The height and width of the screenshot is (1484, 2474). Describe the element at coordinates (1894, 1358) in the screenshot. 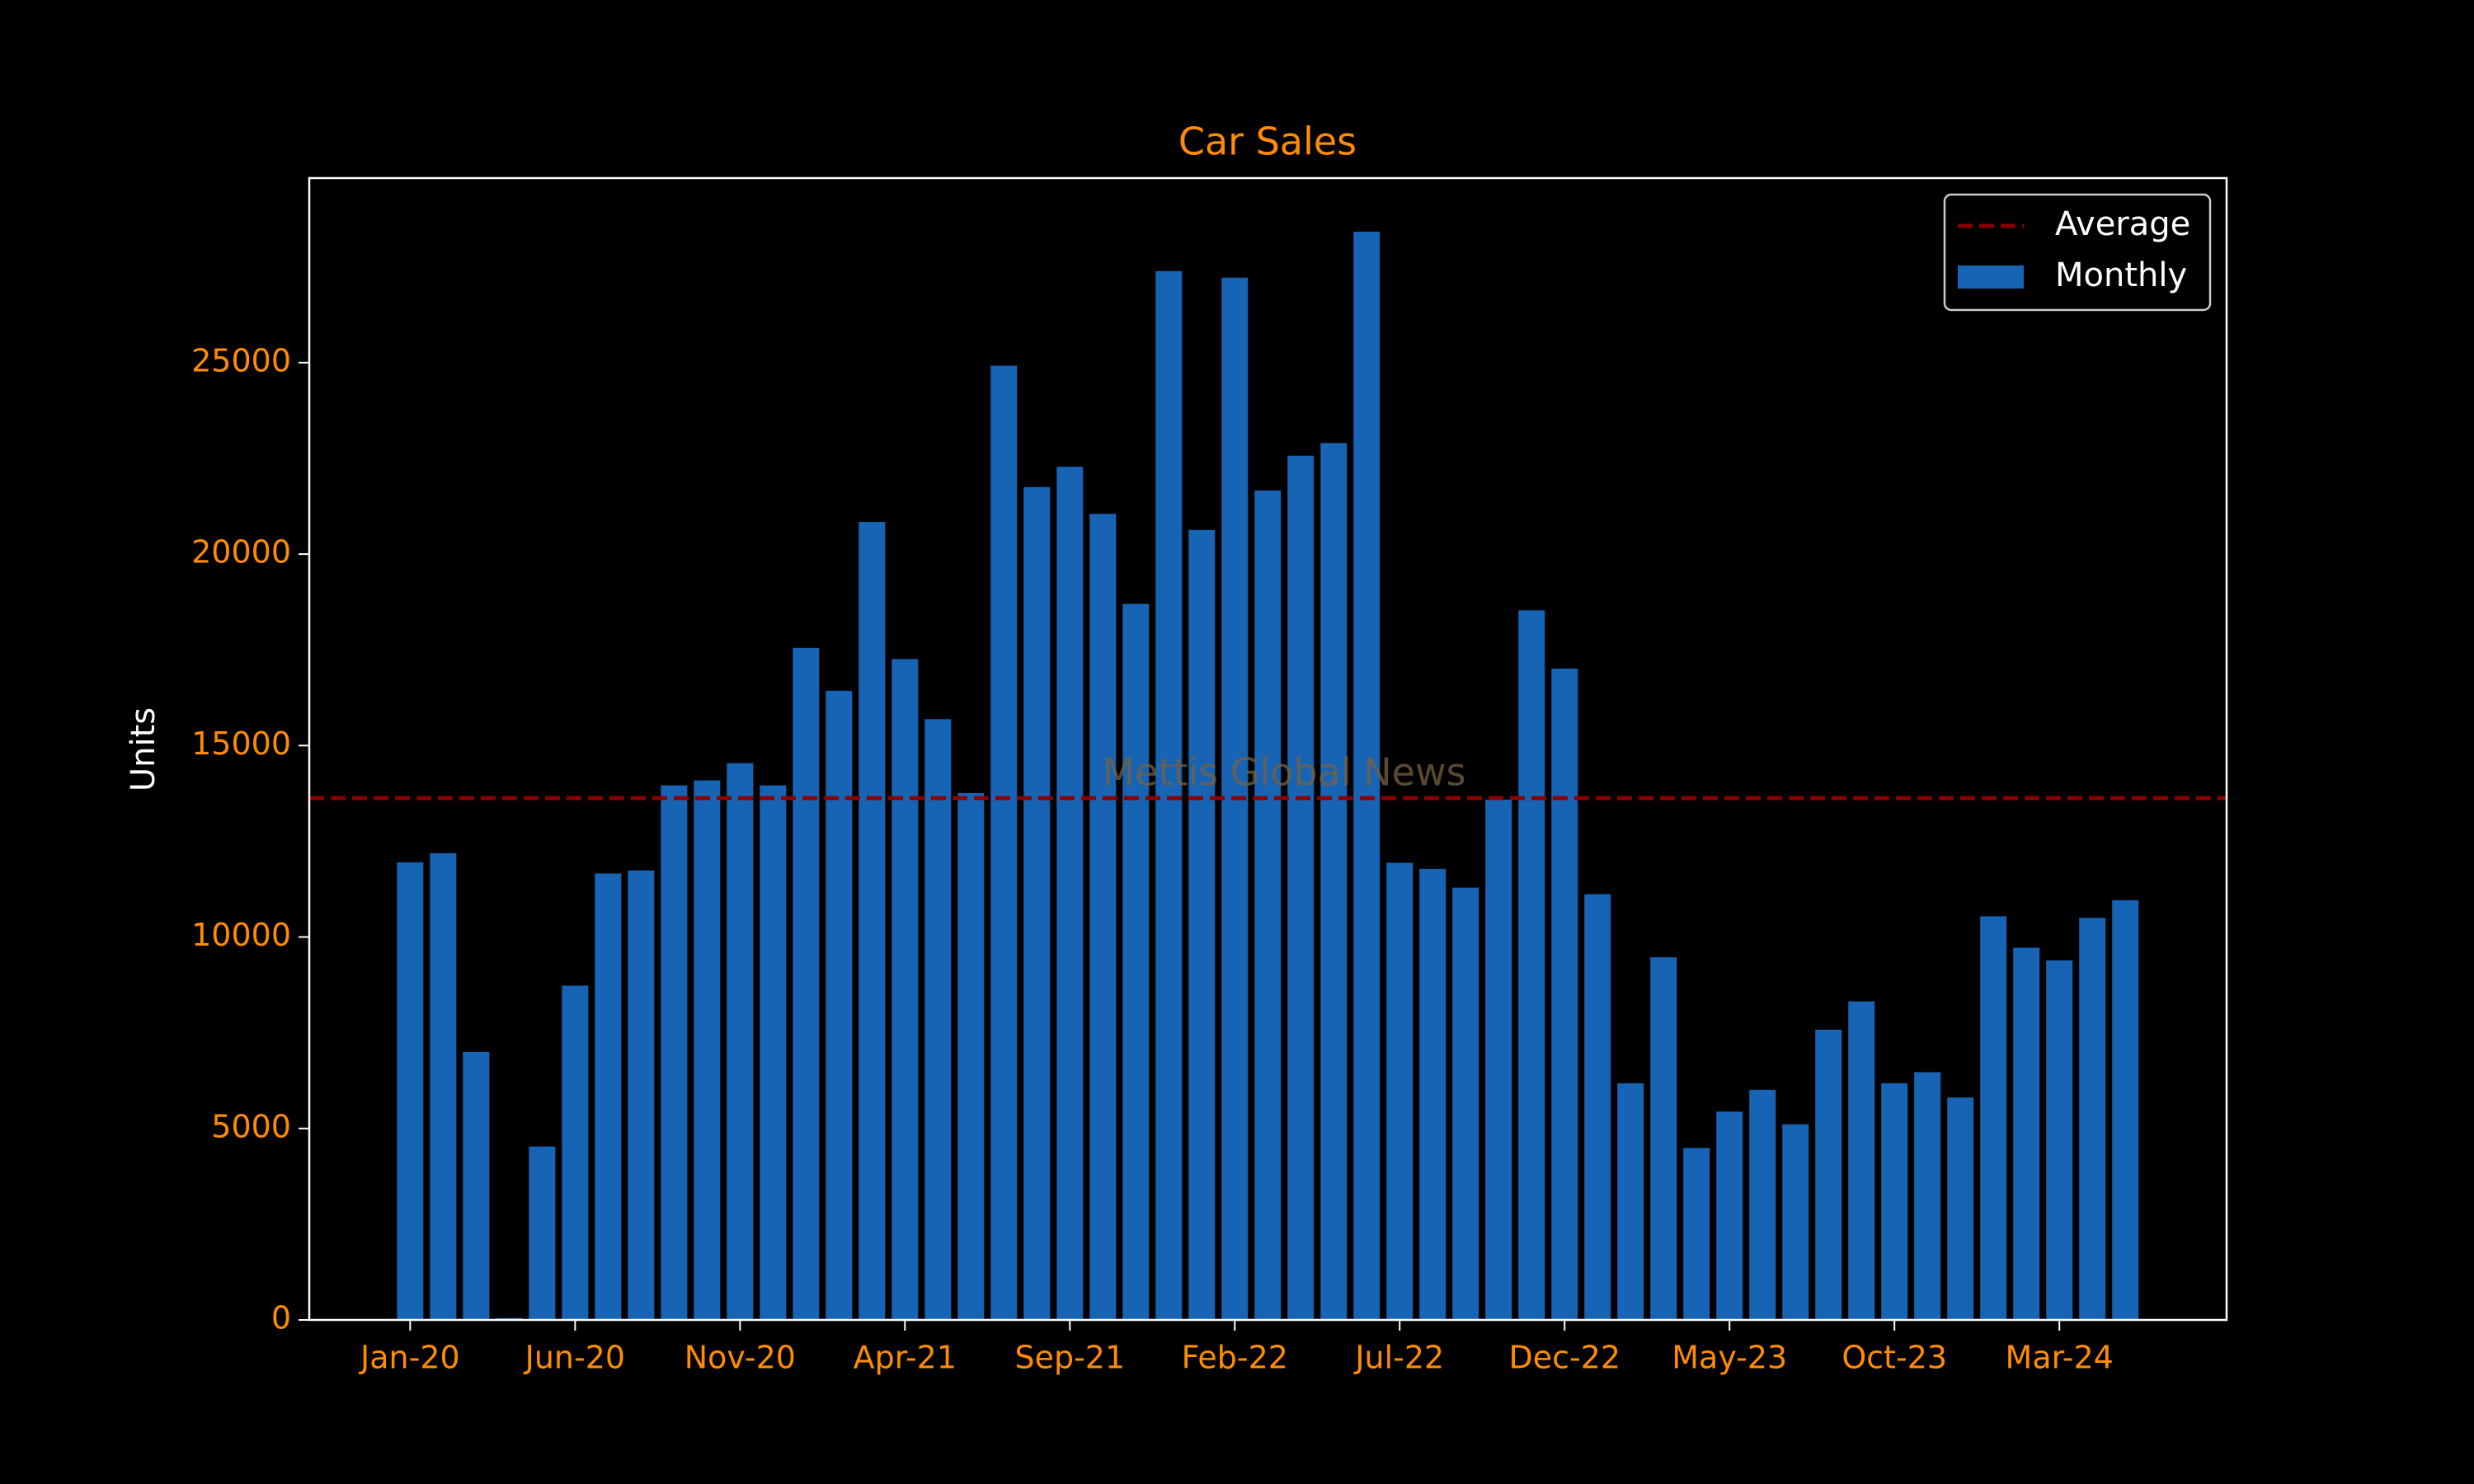

I see `x-tick-label: Oct-23` at that location.